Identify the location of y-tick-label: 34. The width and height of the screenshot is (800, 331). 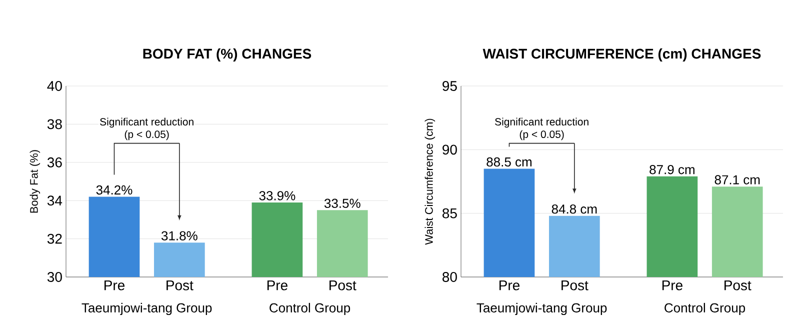
(54, 201).